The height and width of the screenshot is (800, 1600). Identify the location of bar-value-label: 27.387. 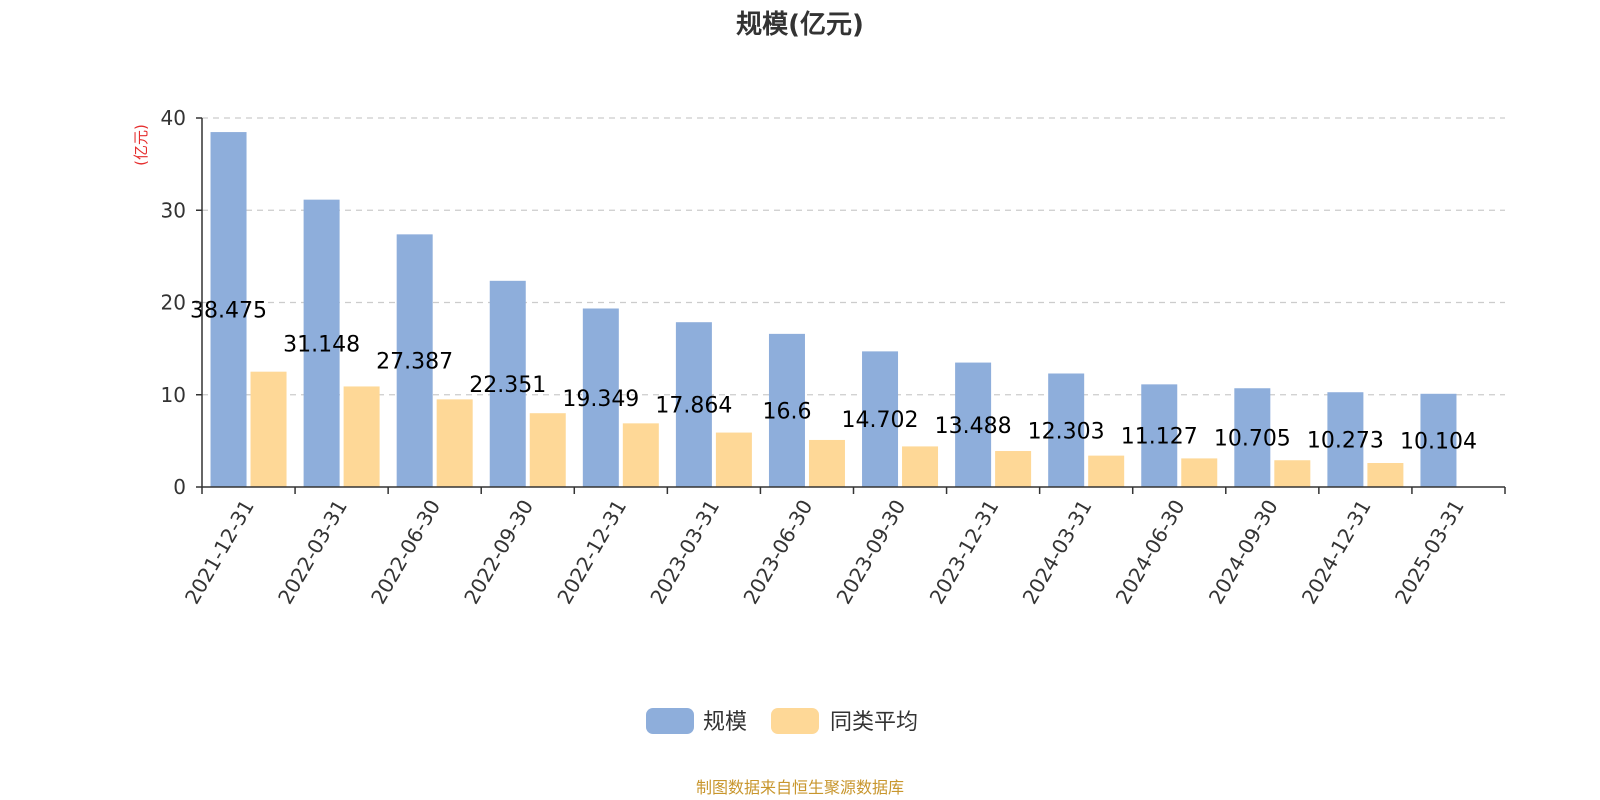
(414, 362).